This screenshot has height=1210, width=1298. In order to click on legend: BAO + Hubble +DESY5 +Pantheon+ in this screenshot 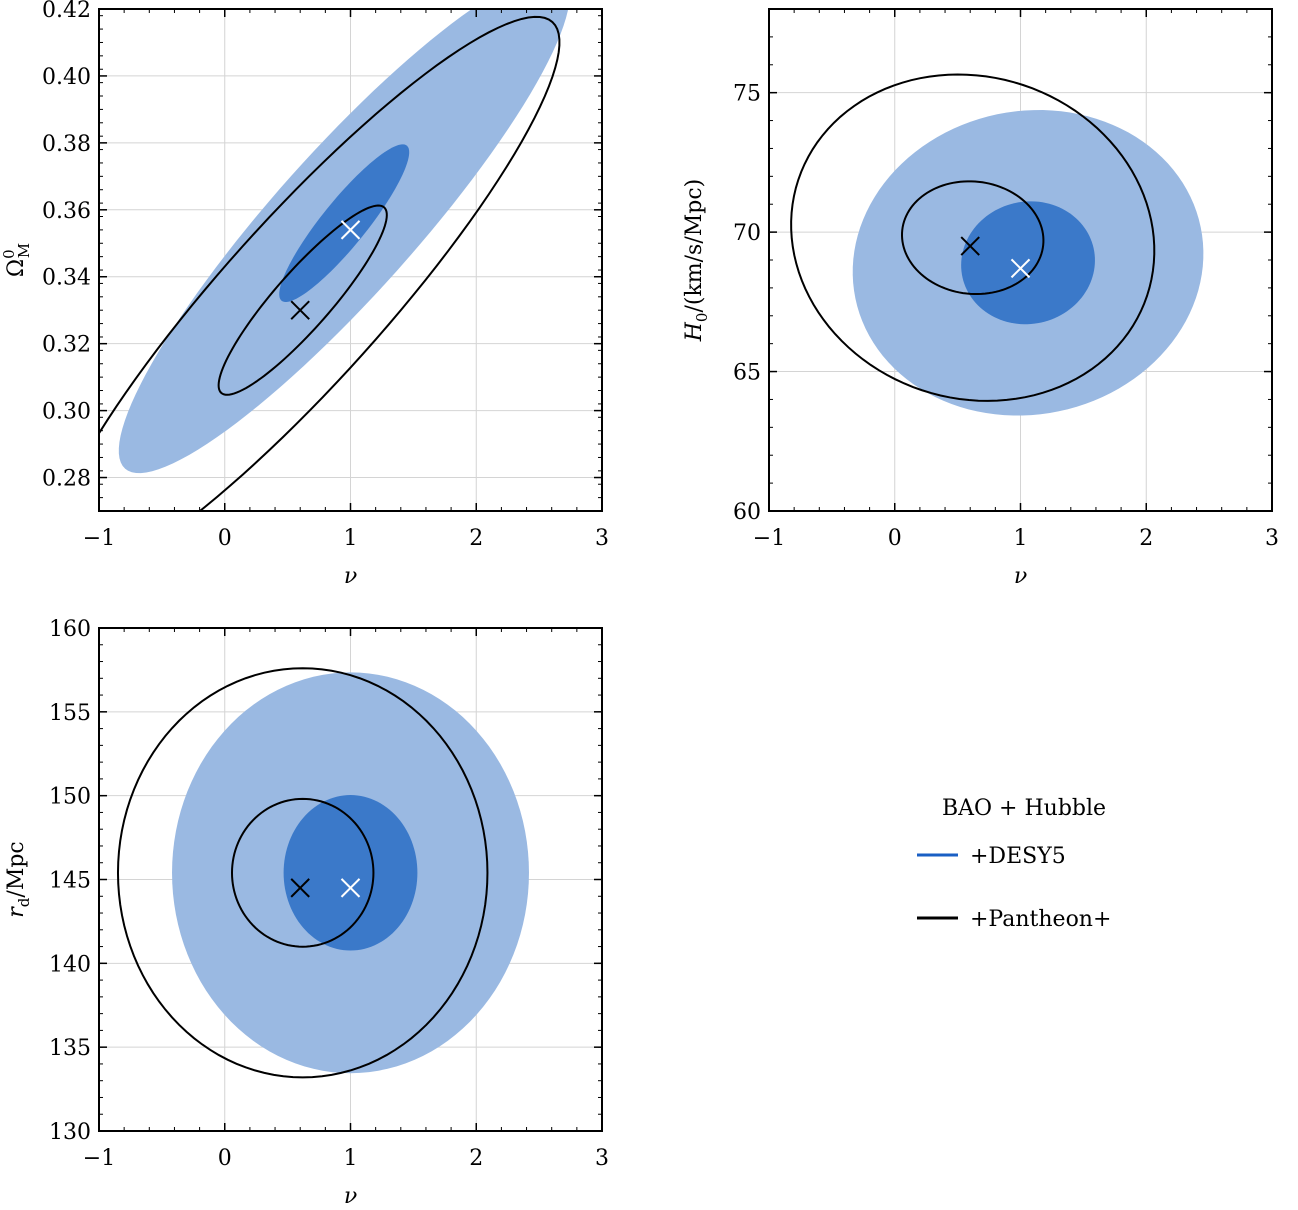, I will do `click(1014, 864)`.